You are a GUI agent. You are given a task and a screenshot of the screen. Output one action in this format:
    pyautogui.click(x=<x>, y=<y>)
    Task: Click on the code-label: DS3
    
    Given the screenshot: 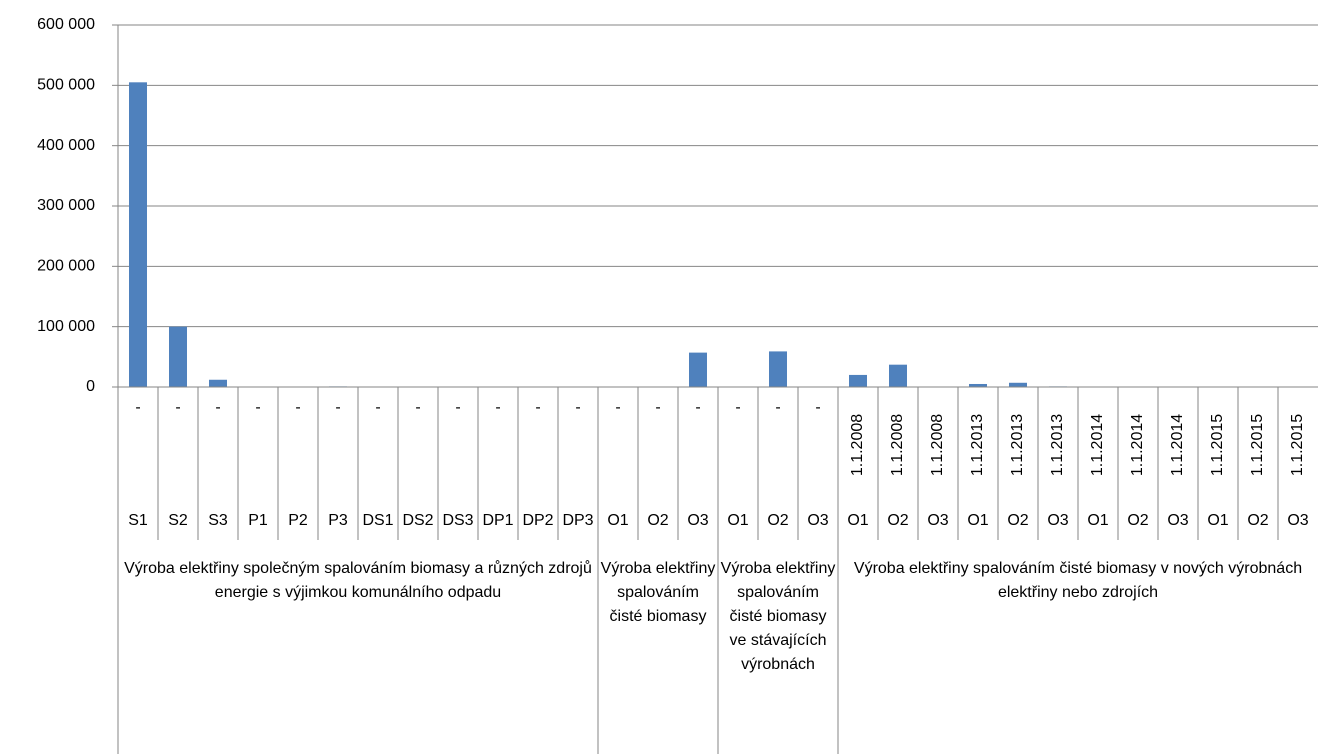 What is the action you would take?
    pyautogui.click(x=457, y=520)
    